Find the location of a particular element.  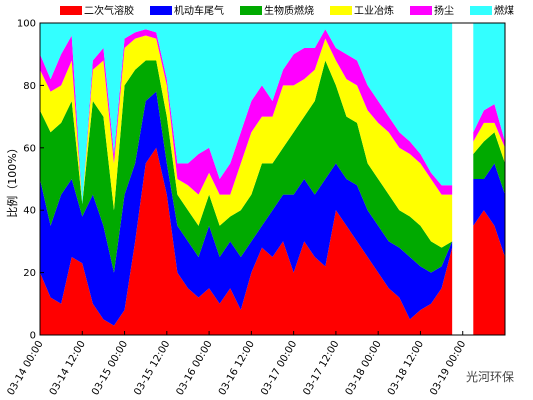

watermark: 光河环保 is located at coordinates (490, 377).